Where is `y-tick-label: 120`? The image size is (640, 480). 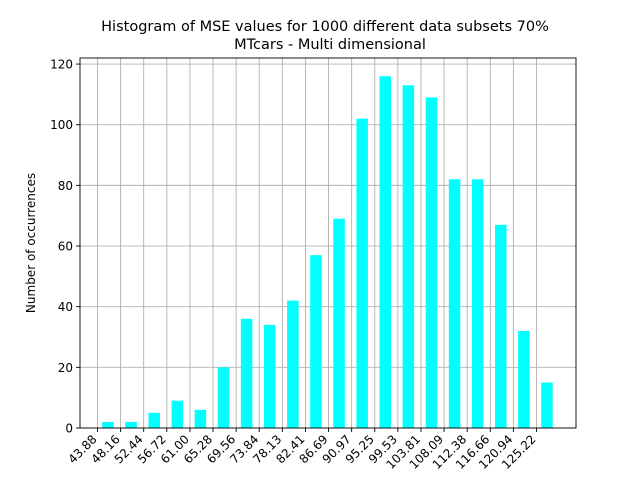
y-tick-label: 120 is located at coordinates (61, 65).